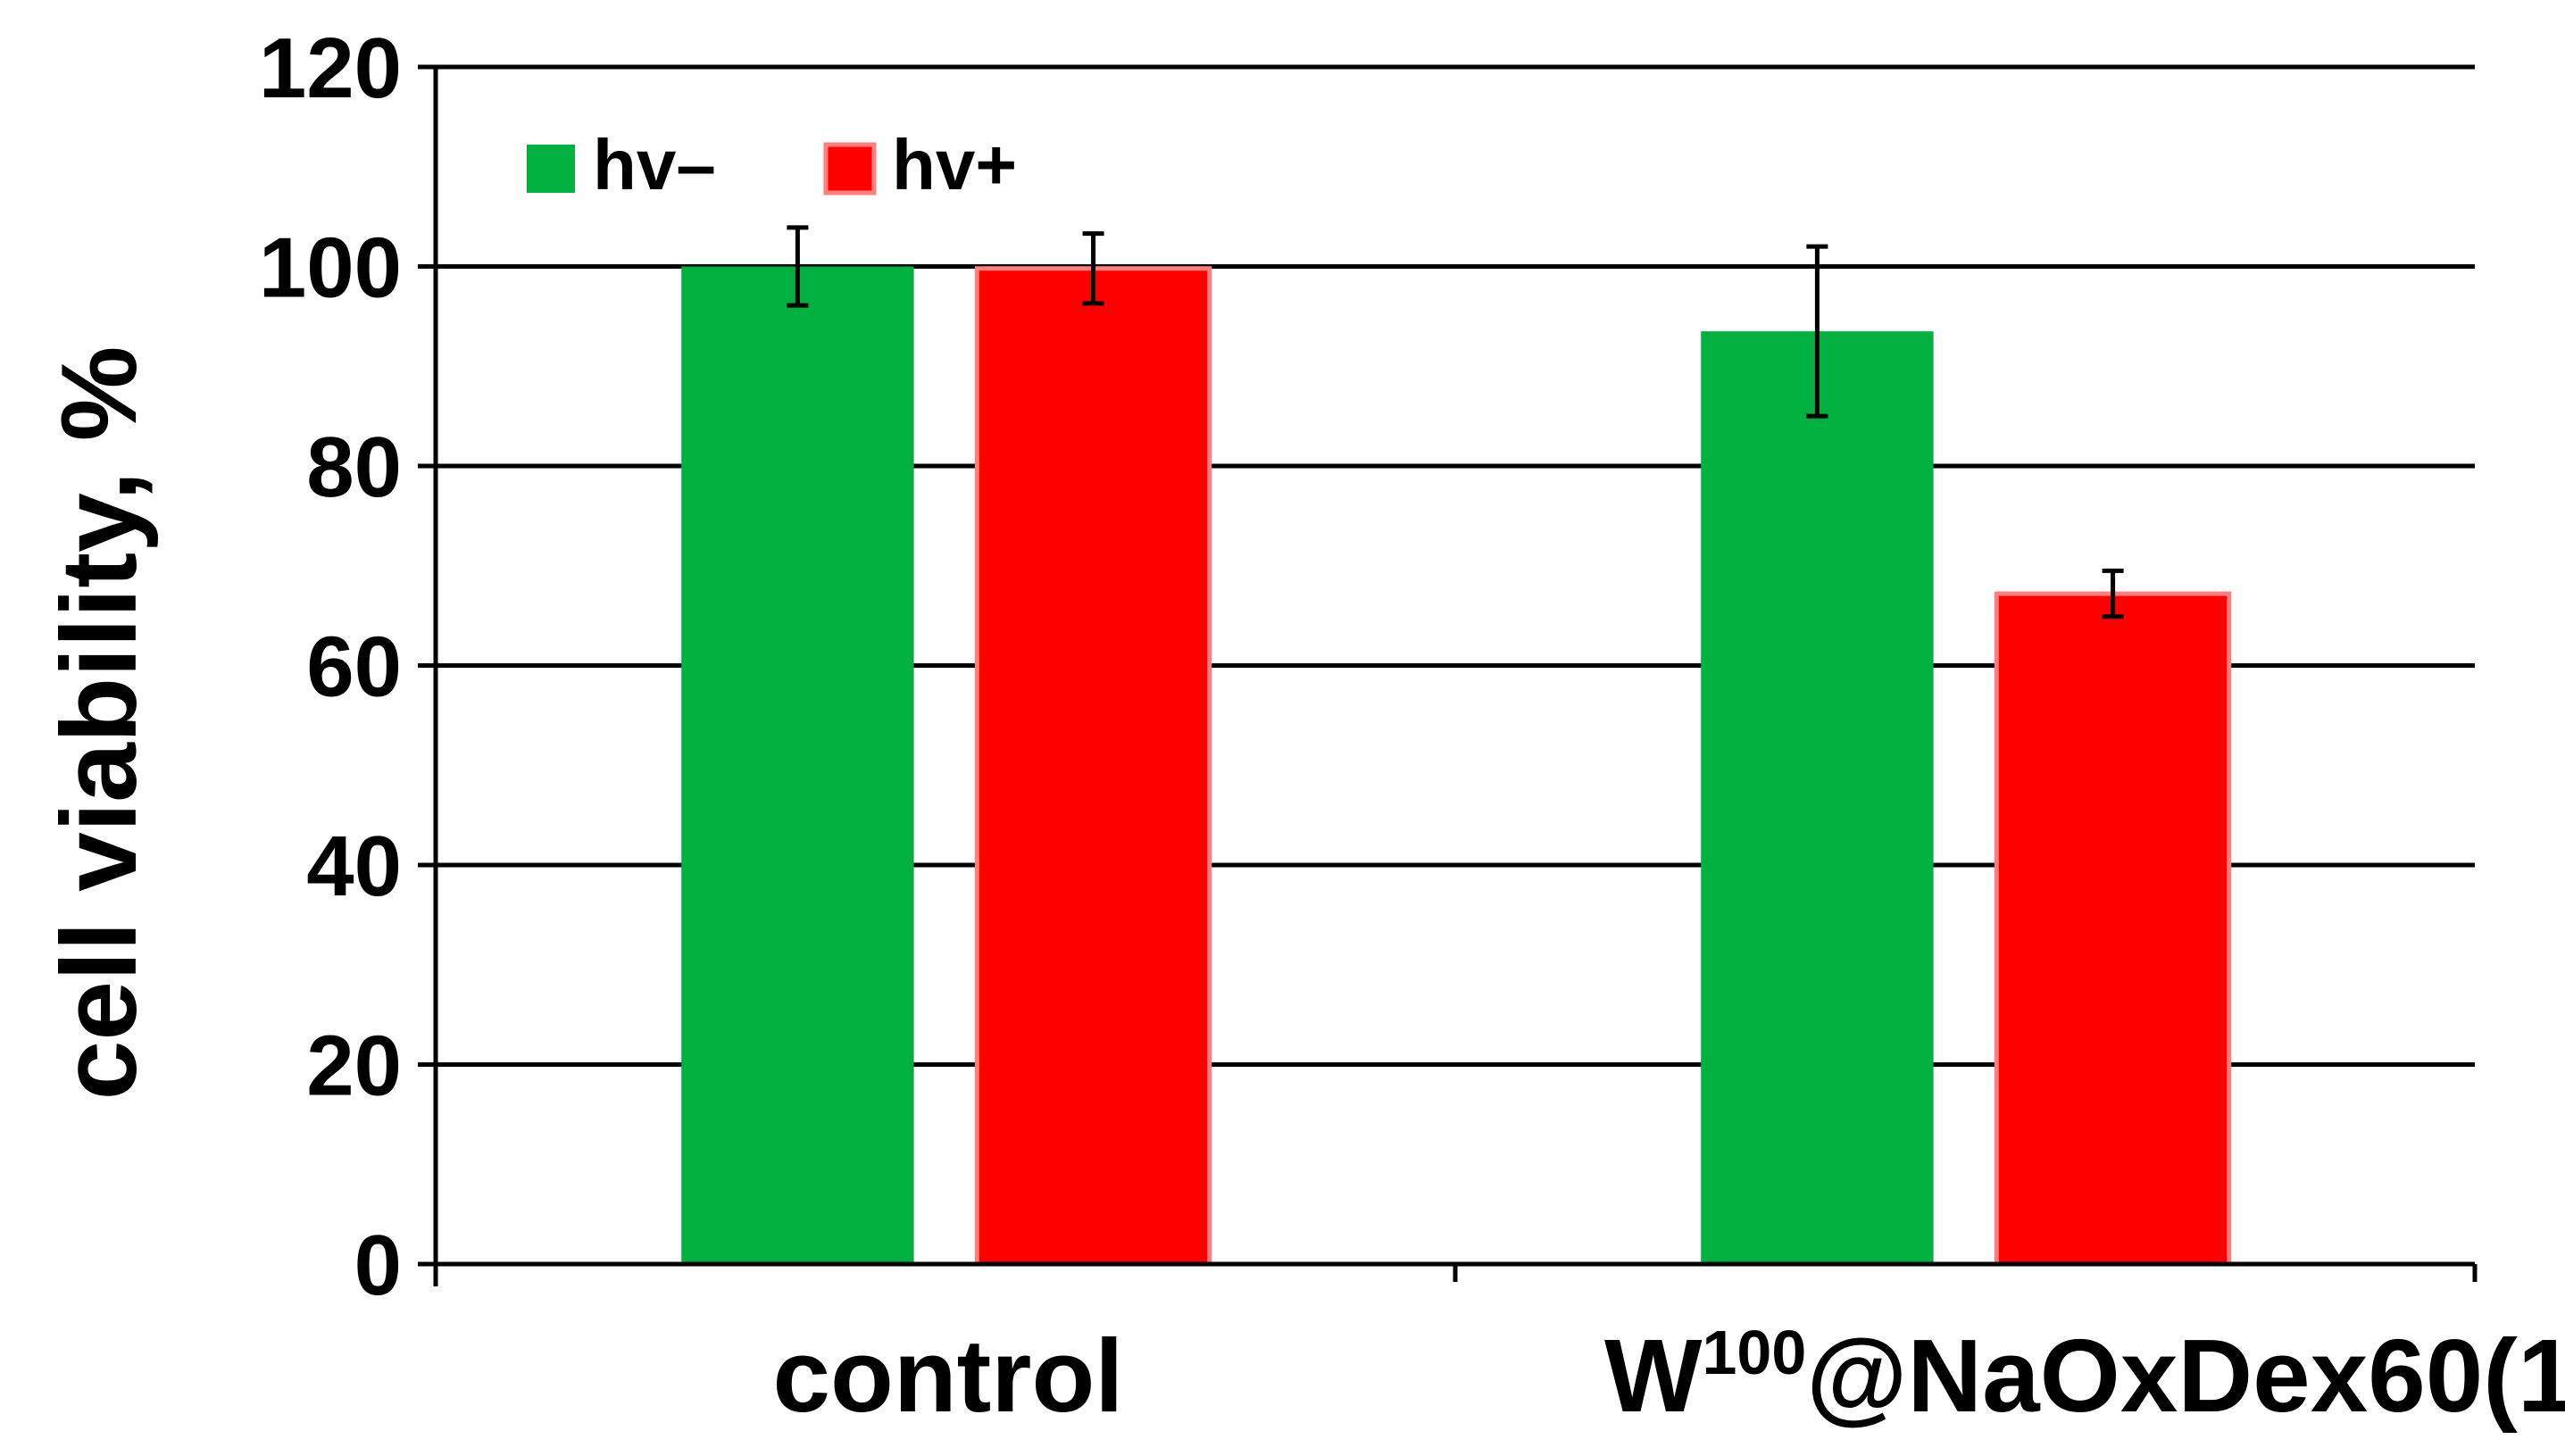 Image resolution: width=2565 pixels, height=1456 pixels. I want to click on y-tick-label: 20, so click(354, 1066).